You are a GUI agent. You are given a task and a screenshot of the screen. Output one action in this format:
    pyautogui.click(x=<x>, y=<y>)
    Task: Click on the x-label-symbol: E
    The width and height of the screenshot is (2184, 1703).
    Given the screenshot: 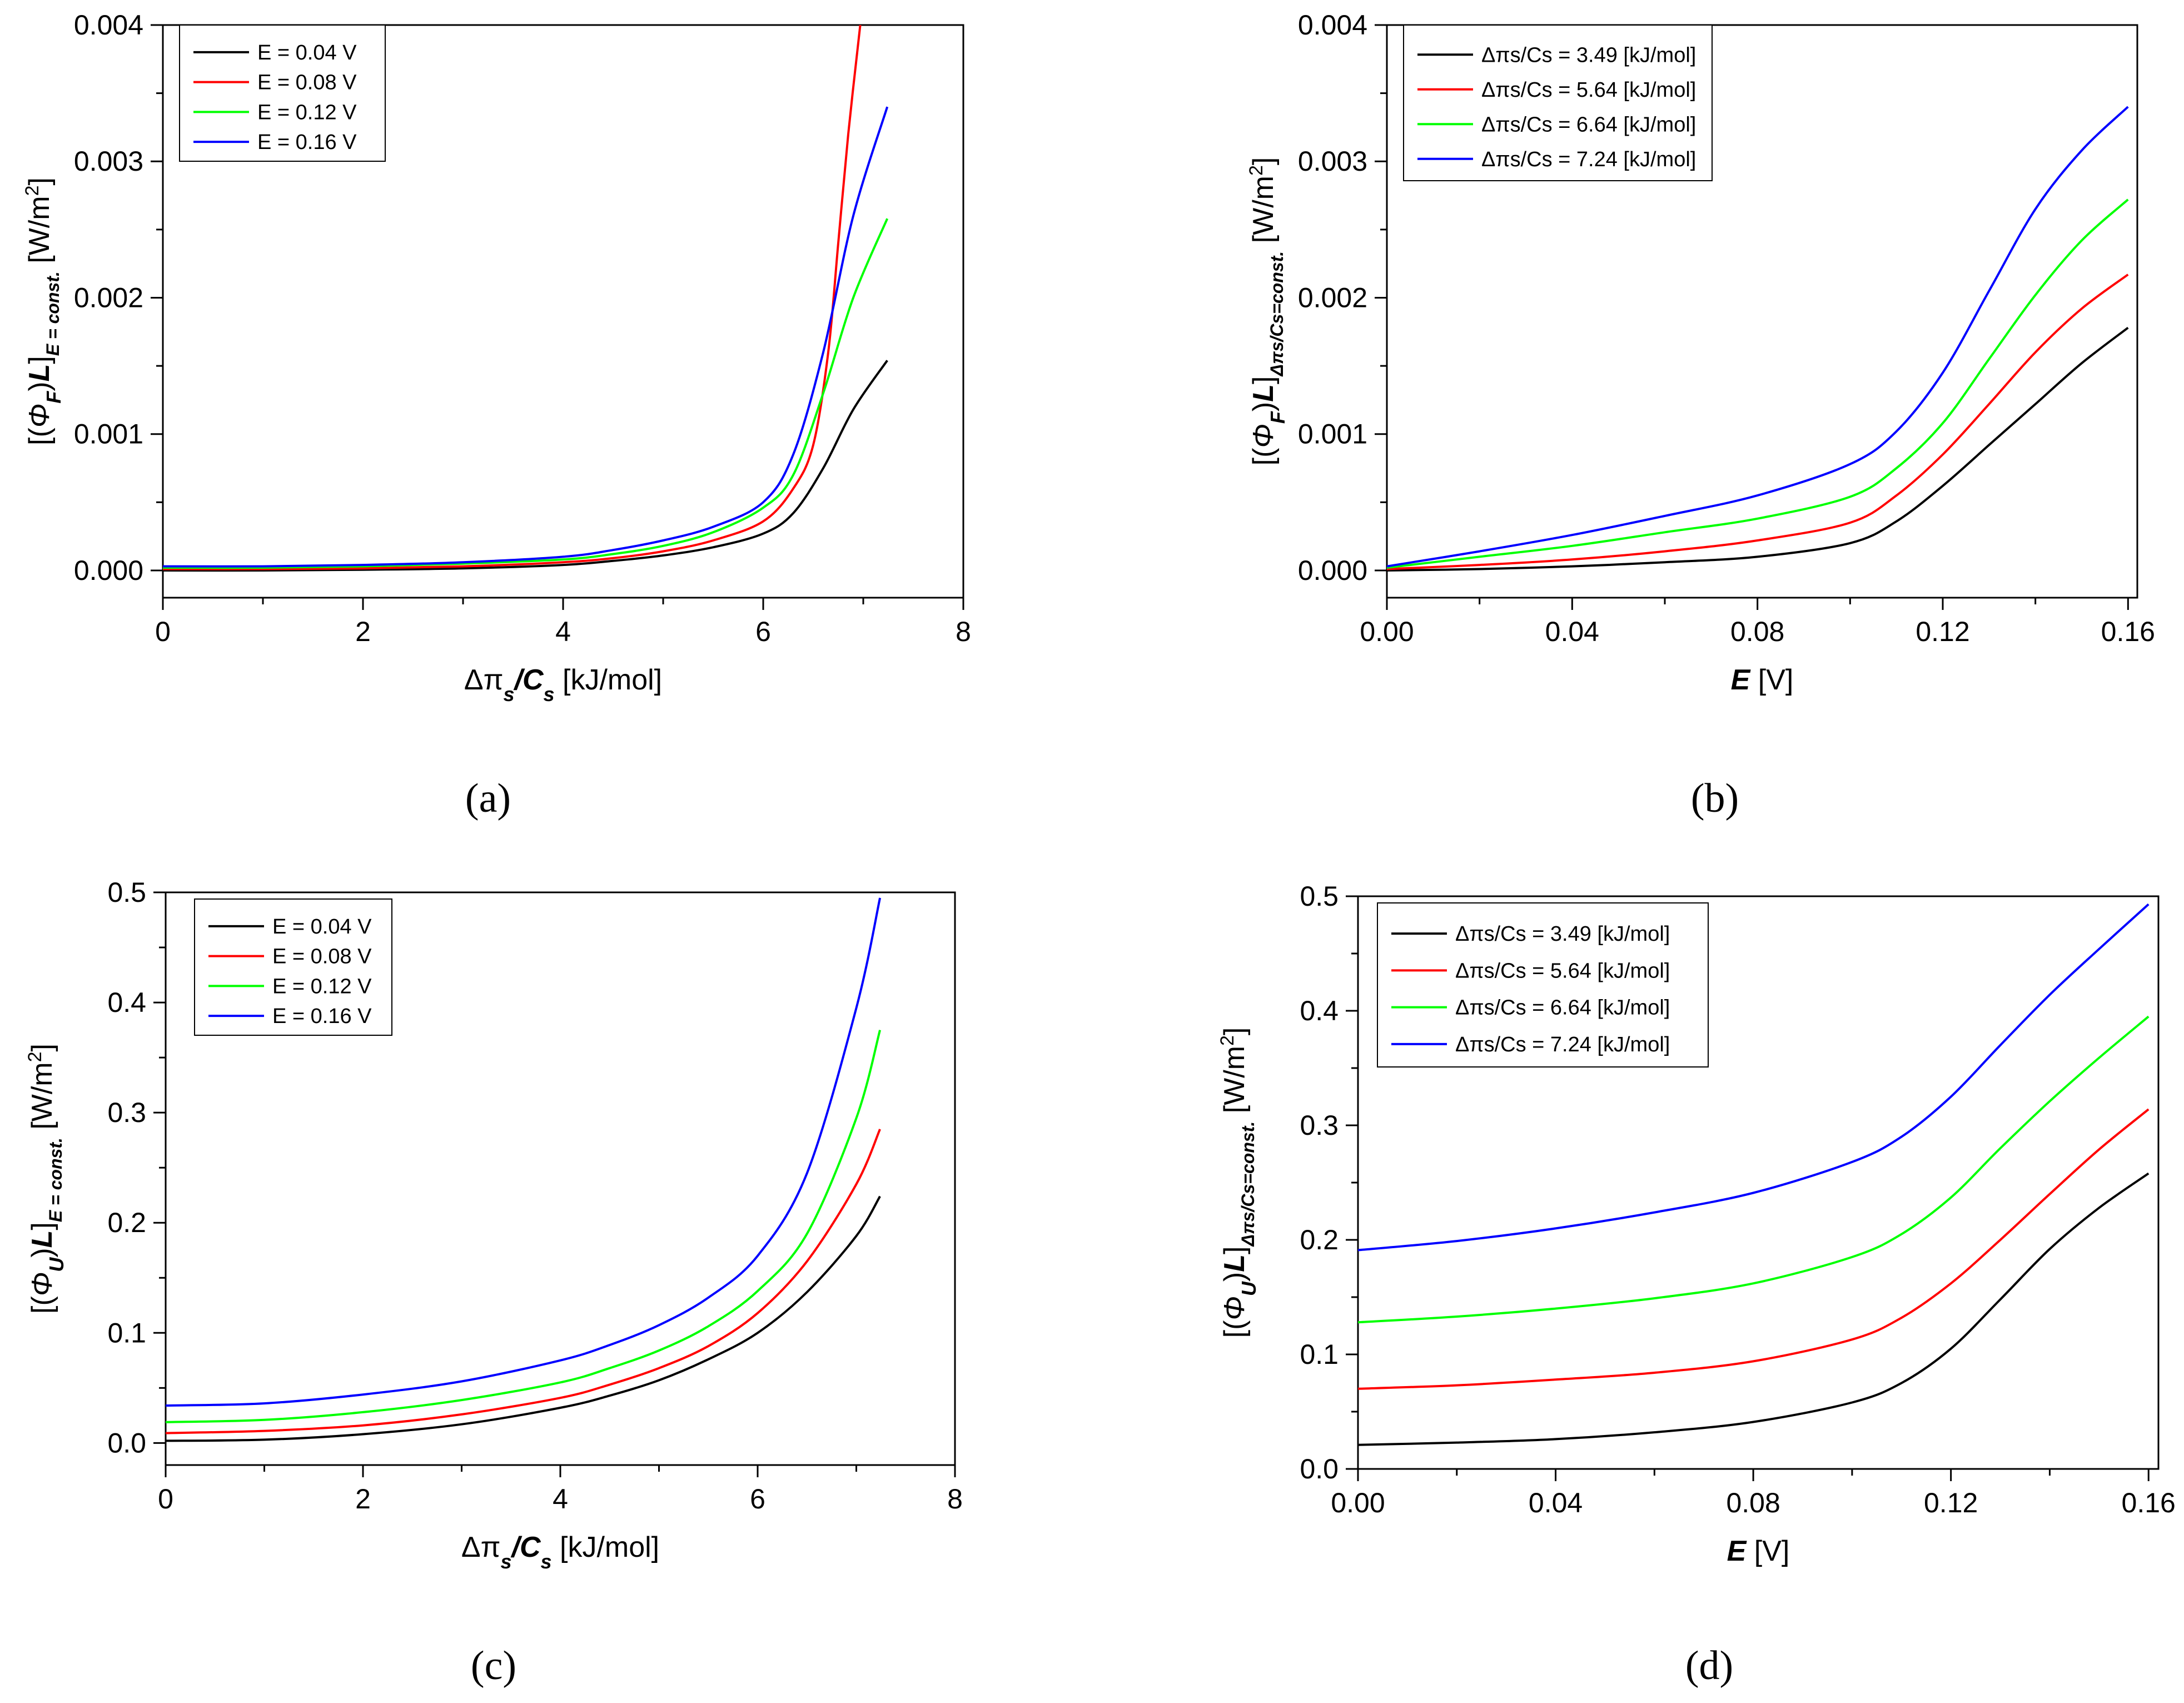 What is the action you would take?
    pyautogui.click(x=1741, y=680)
    